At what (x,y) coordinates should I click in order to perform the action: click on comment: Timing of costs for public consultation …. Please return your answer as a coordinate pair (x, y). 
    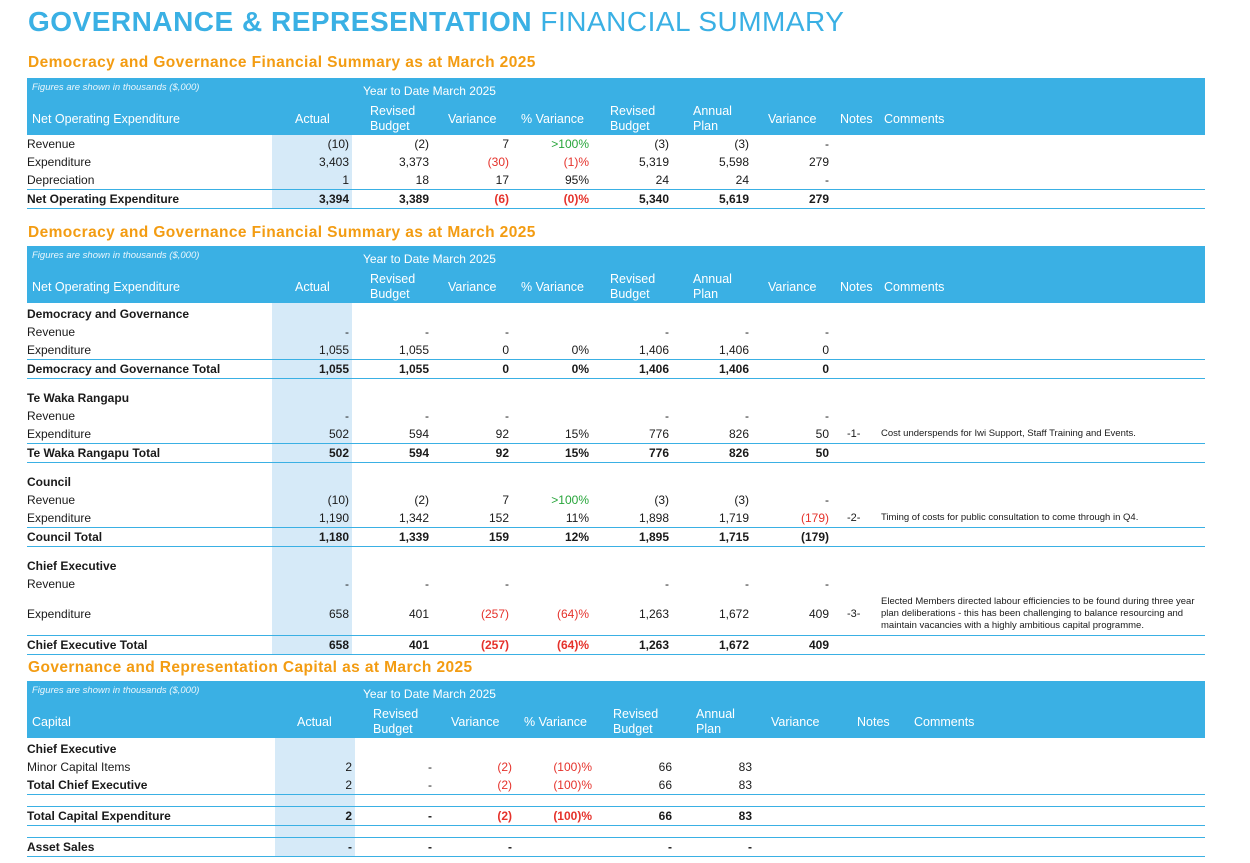
    Looking at the image, I should click on (1010, 517).